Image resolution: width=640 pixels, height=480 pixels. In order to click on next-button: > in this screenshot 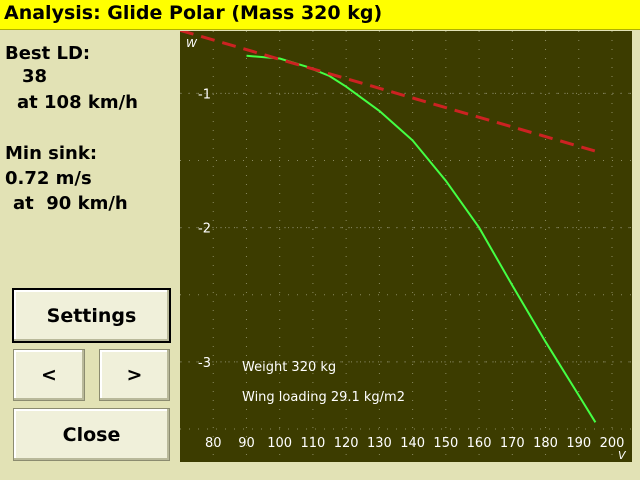, I will do `click(134, 375)`.